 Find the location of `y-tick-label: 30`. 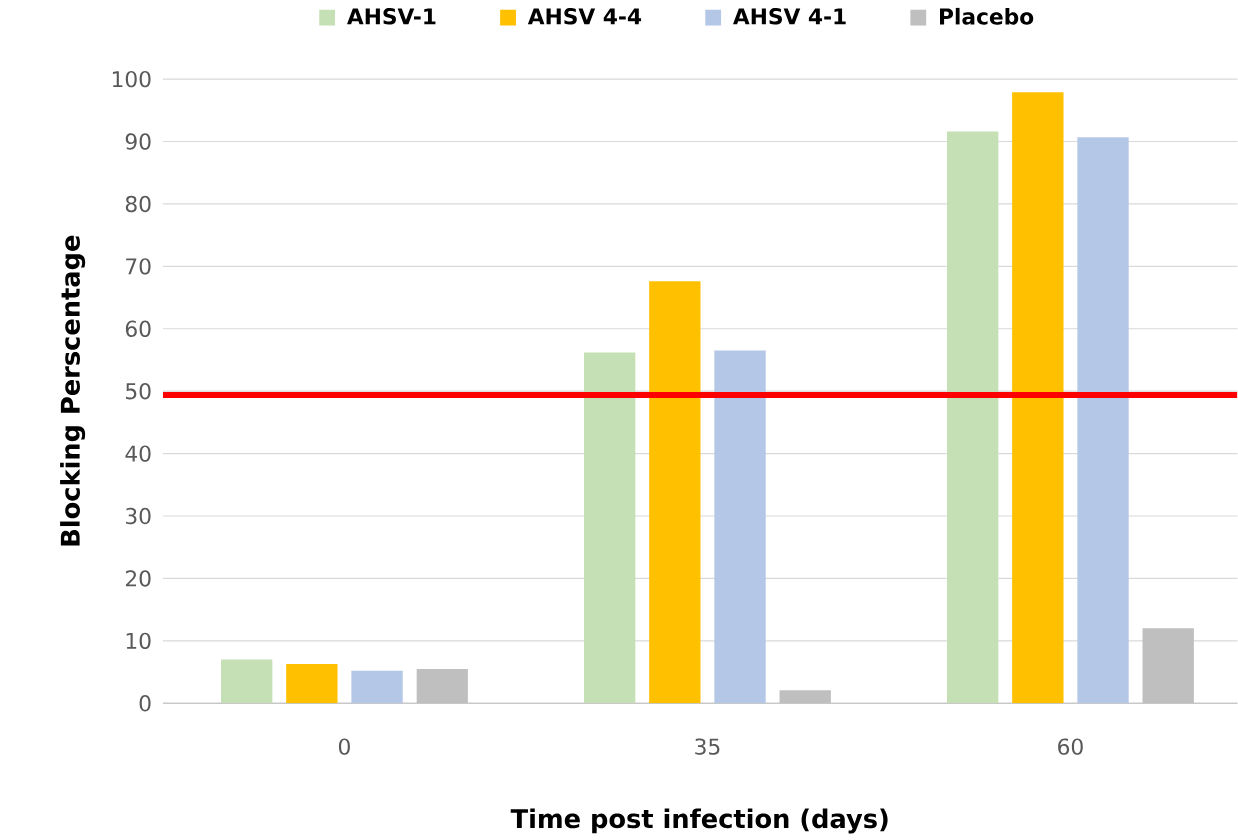

y-tick-label: 30 is located at coordinates (138, 516).